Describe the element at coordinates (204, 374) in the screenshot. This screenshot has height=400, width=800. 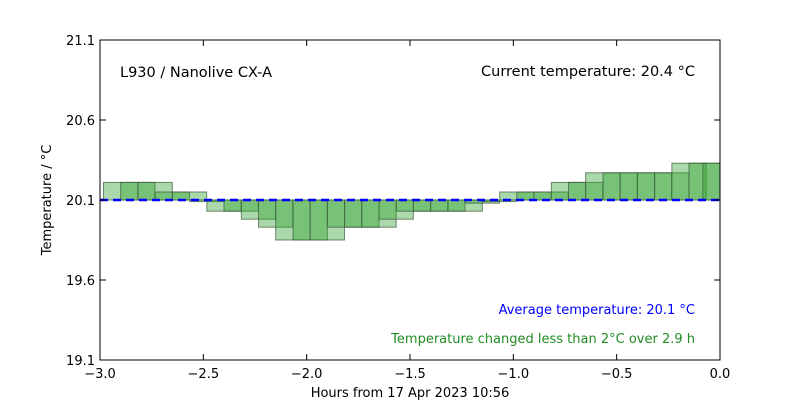
I see `x-tick-label: −2.5` at that location.